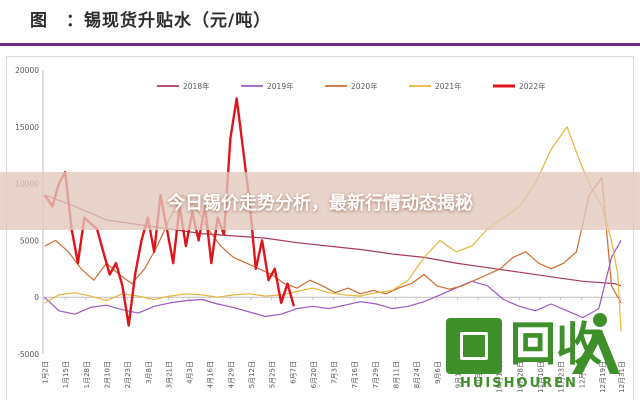  I want to click on headline-banner: 今日锡价走势分析，最新行情动态揭秘, so click(320, 201).